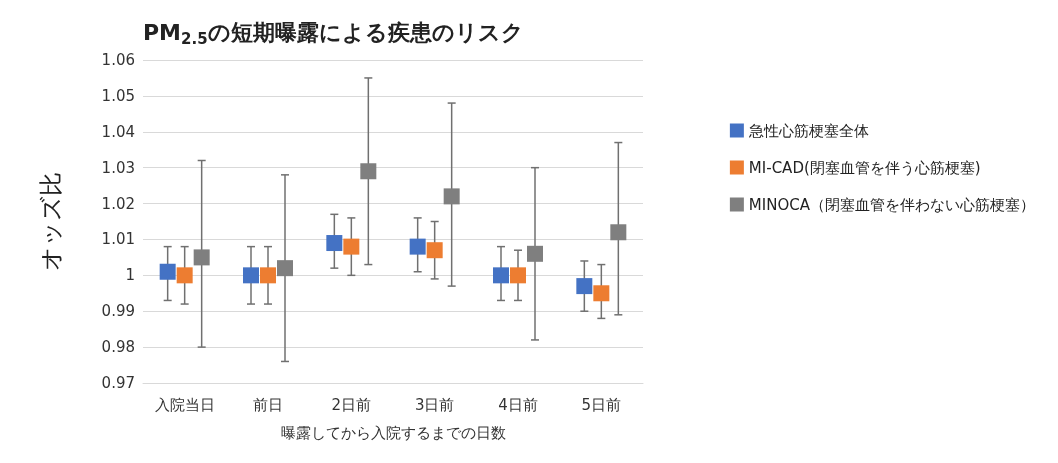 This screenshot has width=1058, height=463. What do you see at coordinates (118, 131) in the screenshot?
I see `y-tick-label: 1.04` at bounding box center [118, 131].